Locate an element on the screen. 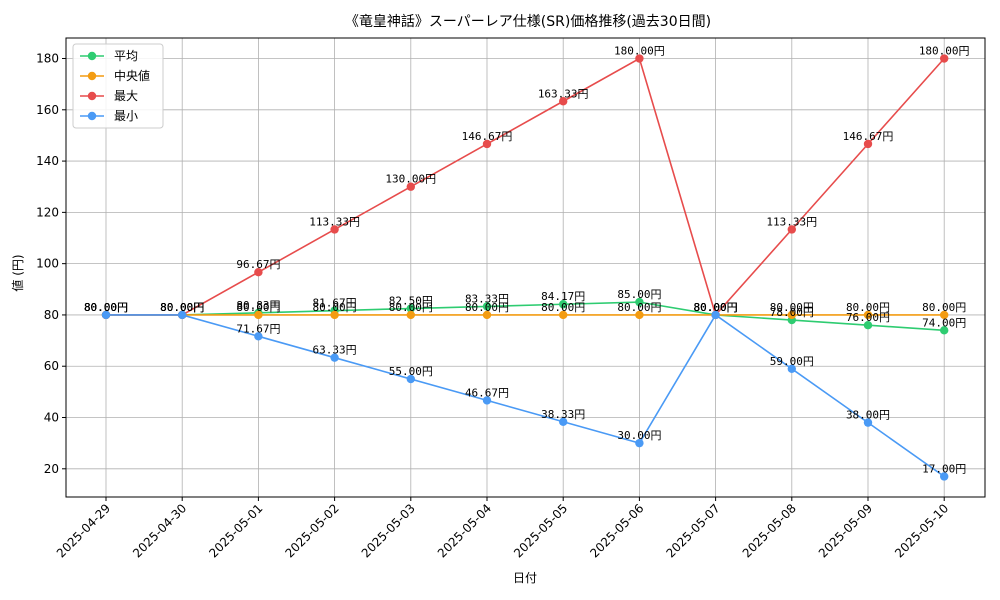 The width and height of the screenshot is (1000, 600). data-label: 82.50円 is located at coordinates (411, 301).